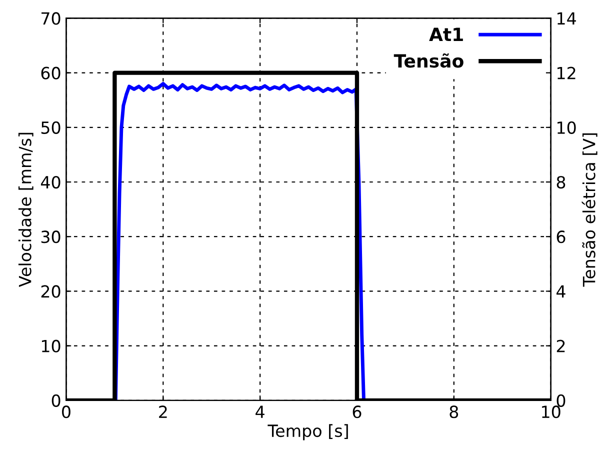 This screenshot has width=602, height=455. Describe the element at coordinates (26, 210) in the screenshot. I see `y-axis-title: Velocidade [mm/s]` at that location.